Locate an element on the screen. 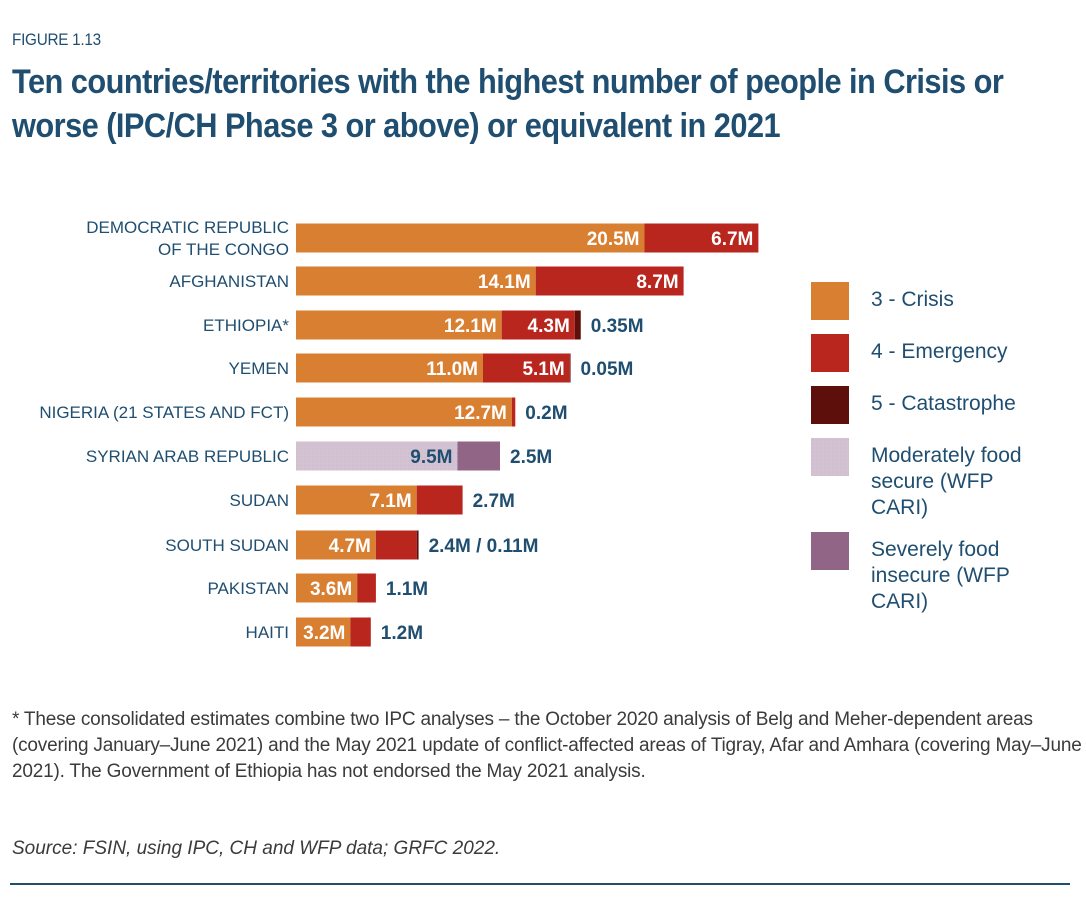 The image size is (1086, 900). data-label: 12.1M is located at coordinates (470, 326).